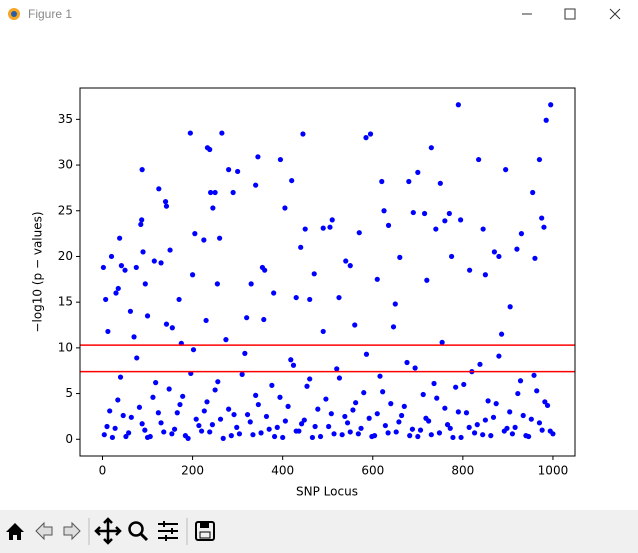  What do you see at coordinates (205, 531) in the screenshot?
I see `save-button` at bounding box center [205, 531].